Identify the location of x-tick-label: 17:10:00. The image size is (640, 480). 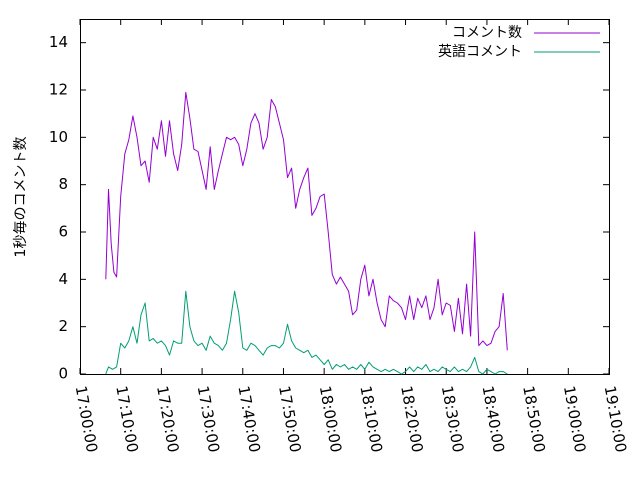
(126, 418).